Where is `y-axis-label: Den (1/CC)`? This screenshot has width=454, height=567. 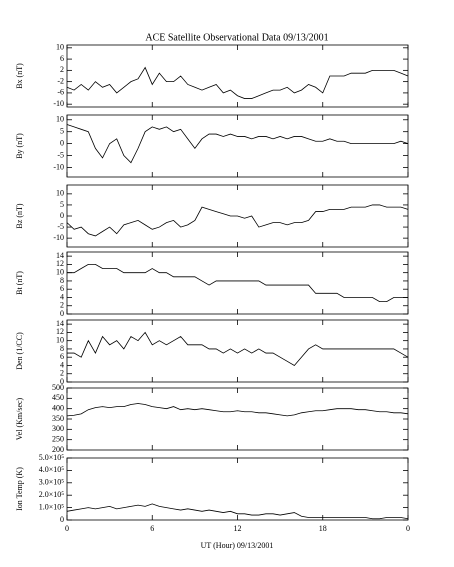
y-axis-label: Den (1/CC) is located at coordinates (19, 351).